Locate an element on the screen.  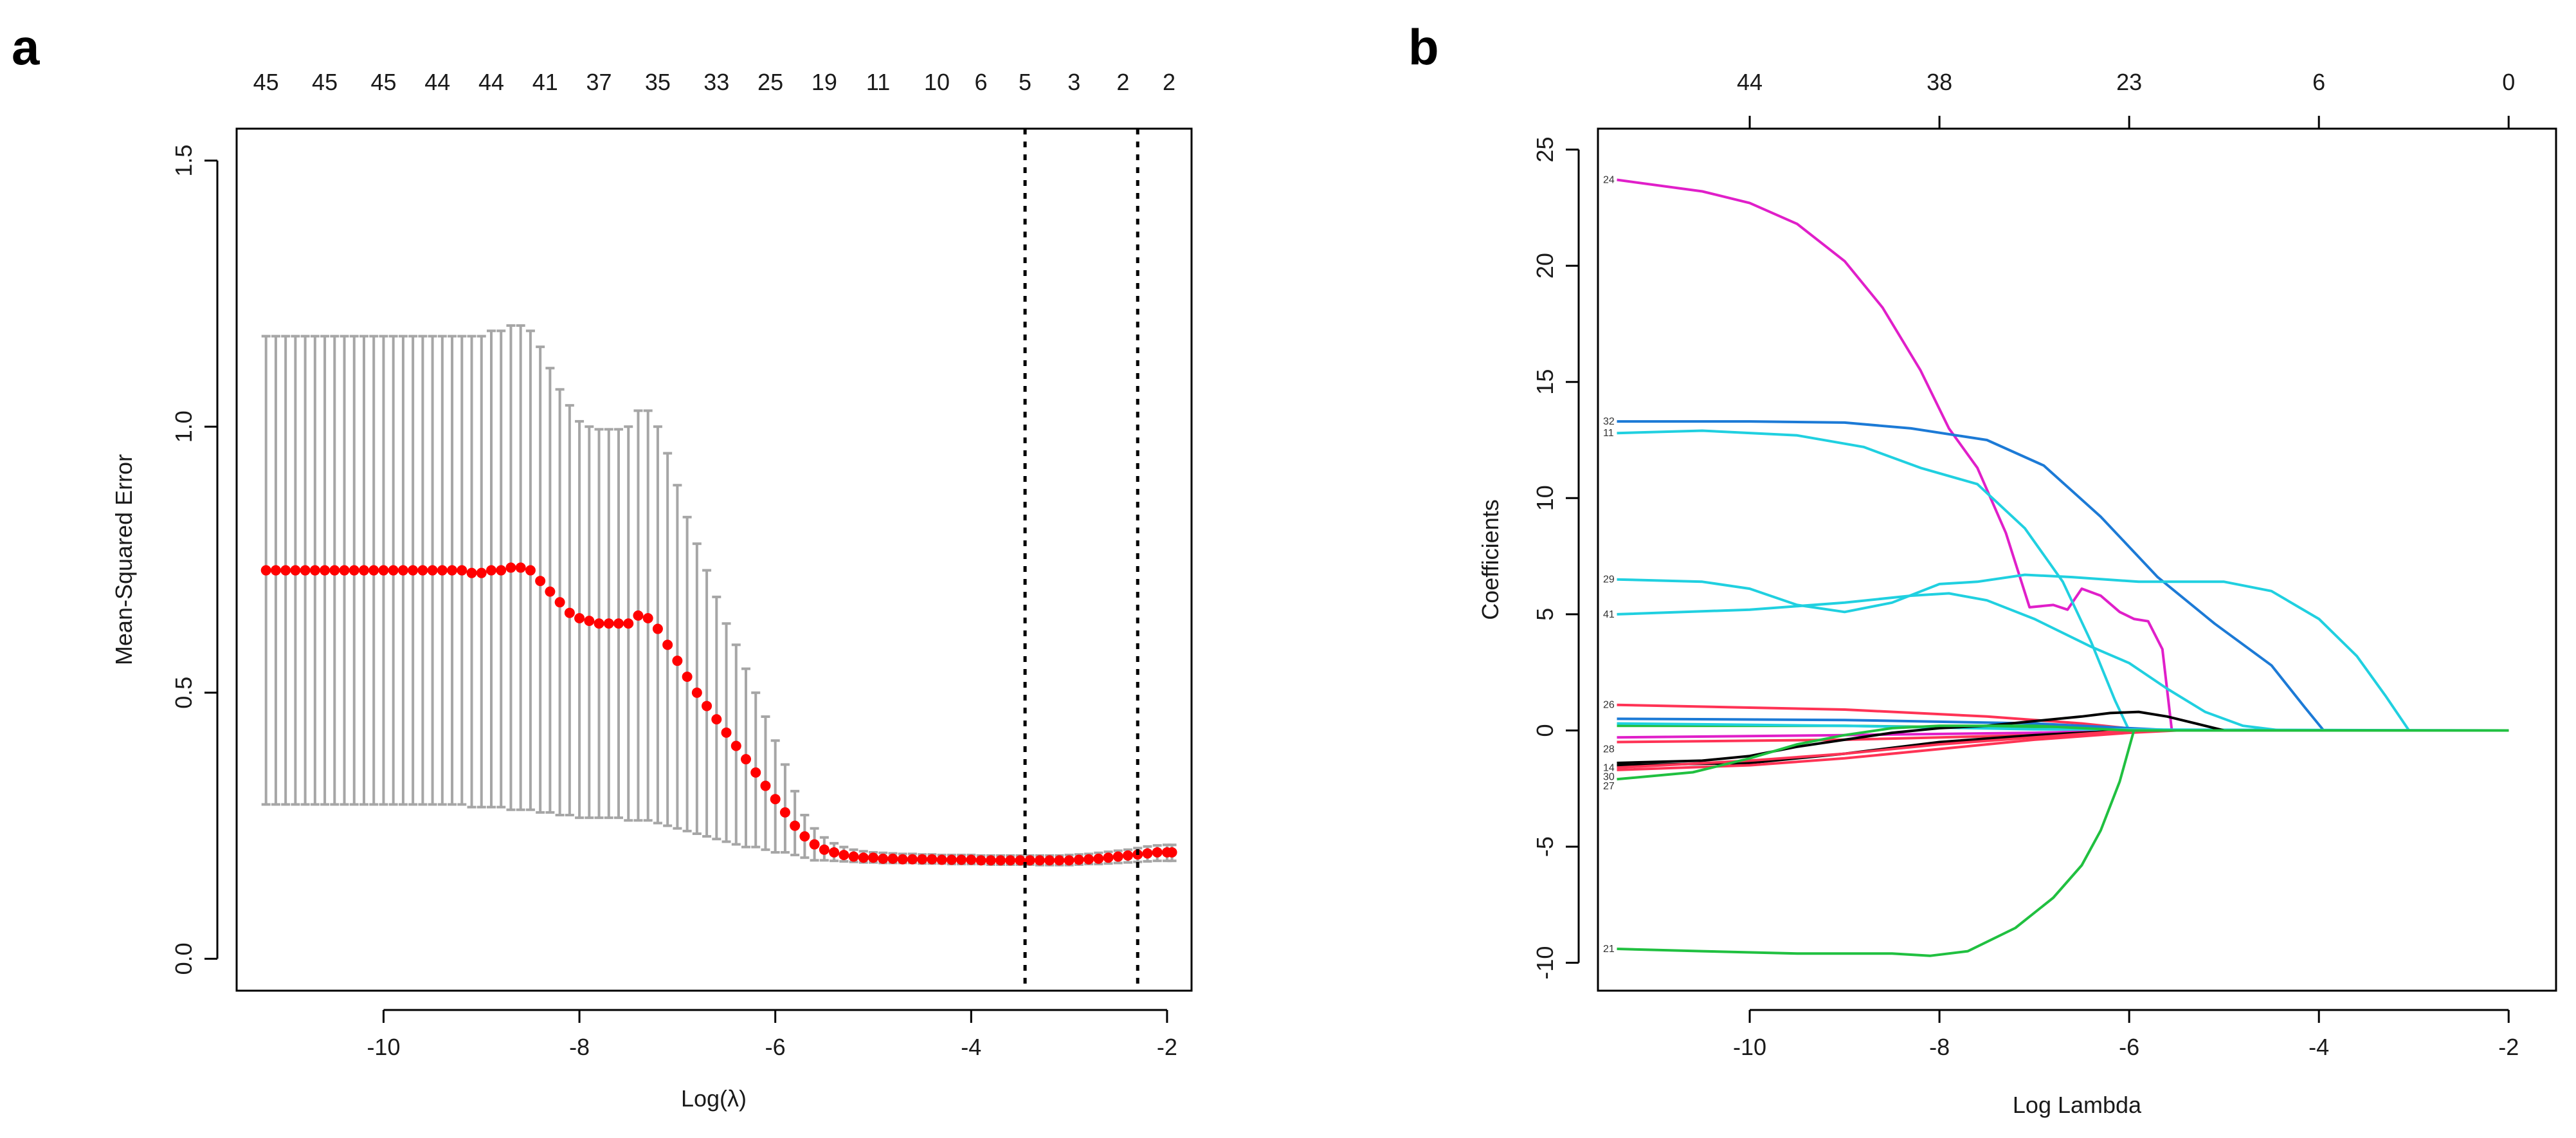
y-tick-label-1: 0.5 is located at coordinates (183, 693).